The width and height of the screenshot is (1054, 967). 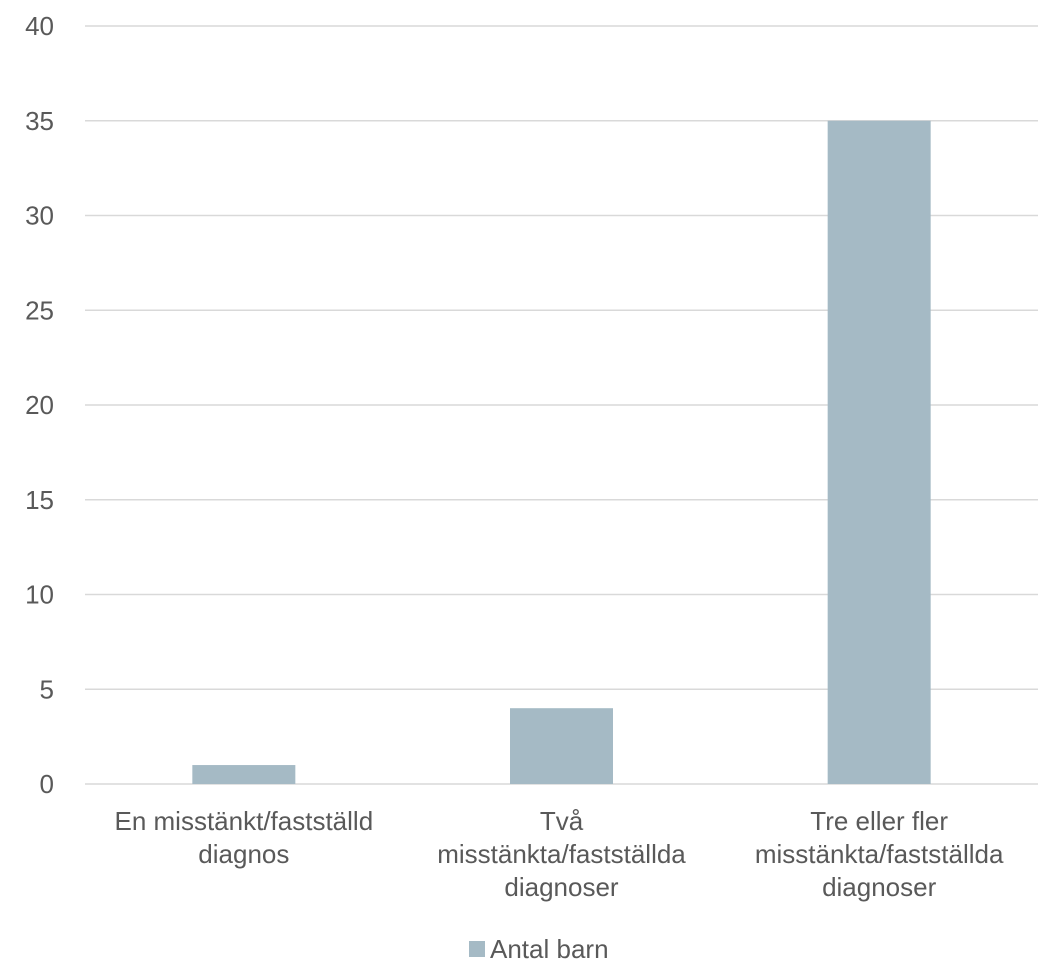 What do you see at coordinates (47, 689) in the screenshot?
I see `y-tick-label: 5` at bounding box center [47, 689].